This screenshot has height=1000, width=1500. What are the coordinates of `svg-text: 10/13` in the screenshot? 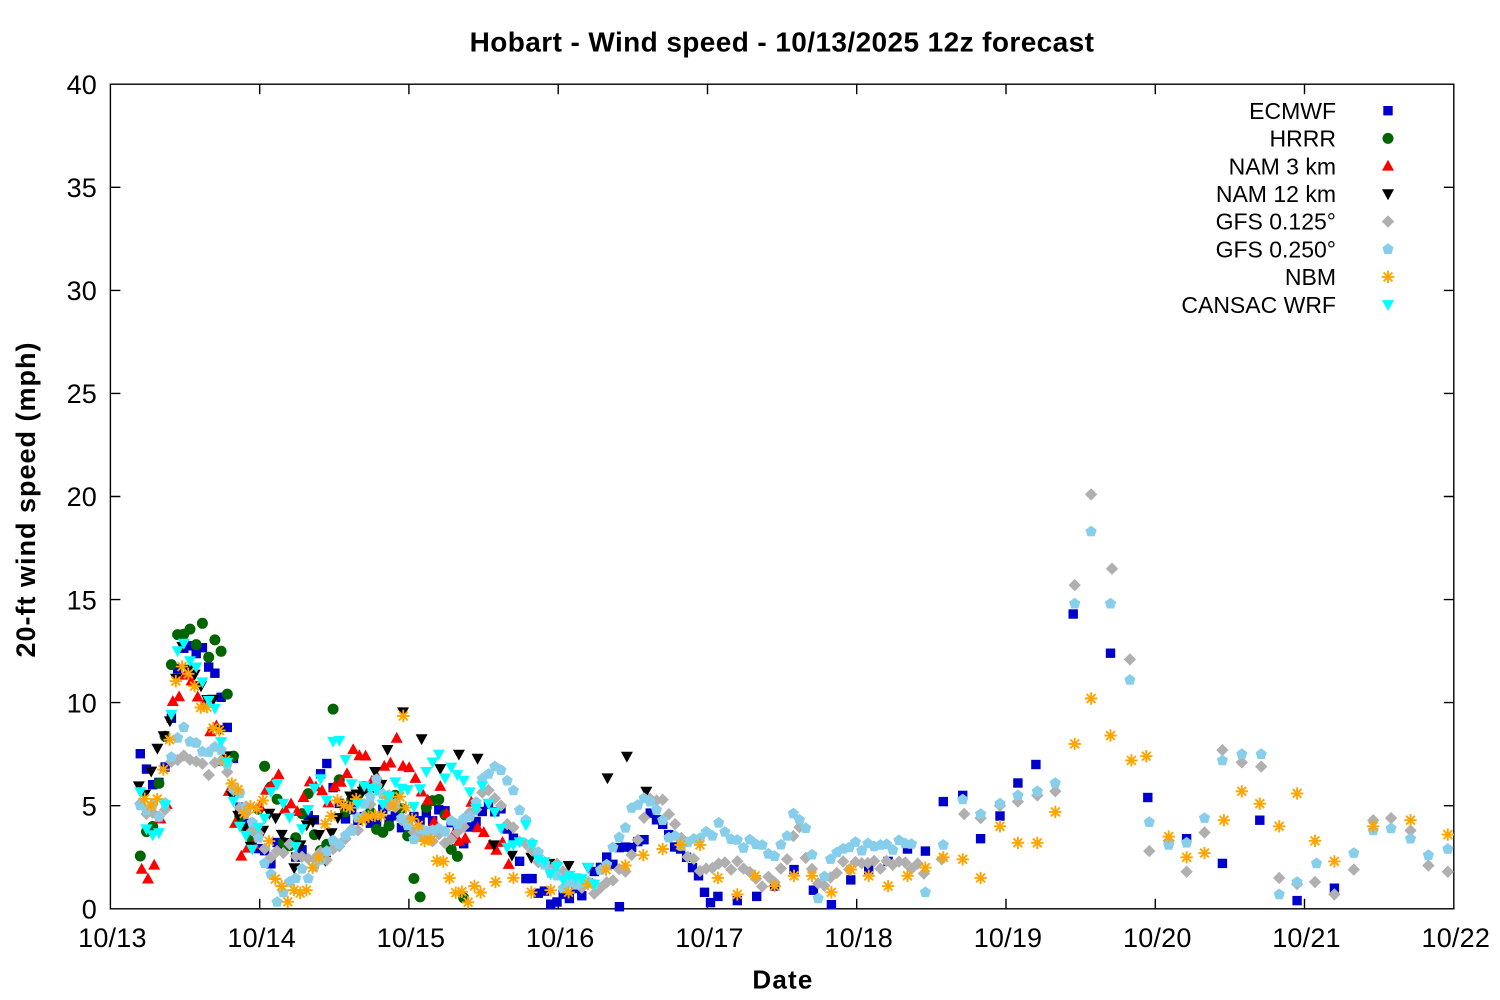 It's located at (112, 938).